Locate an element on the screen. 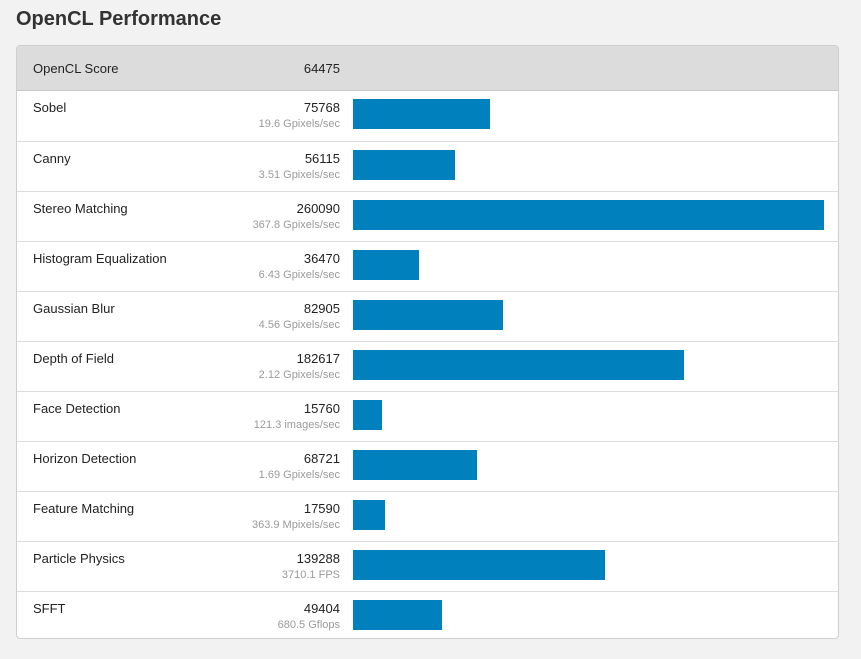 This screenshot has width=861, height=659. benchmark-rate: 3710.1 FPS is located at coordinates (310, 575).